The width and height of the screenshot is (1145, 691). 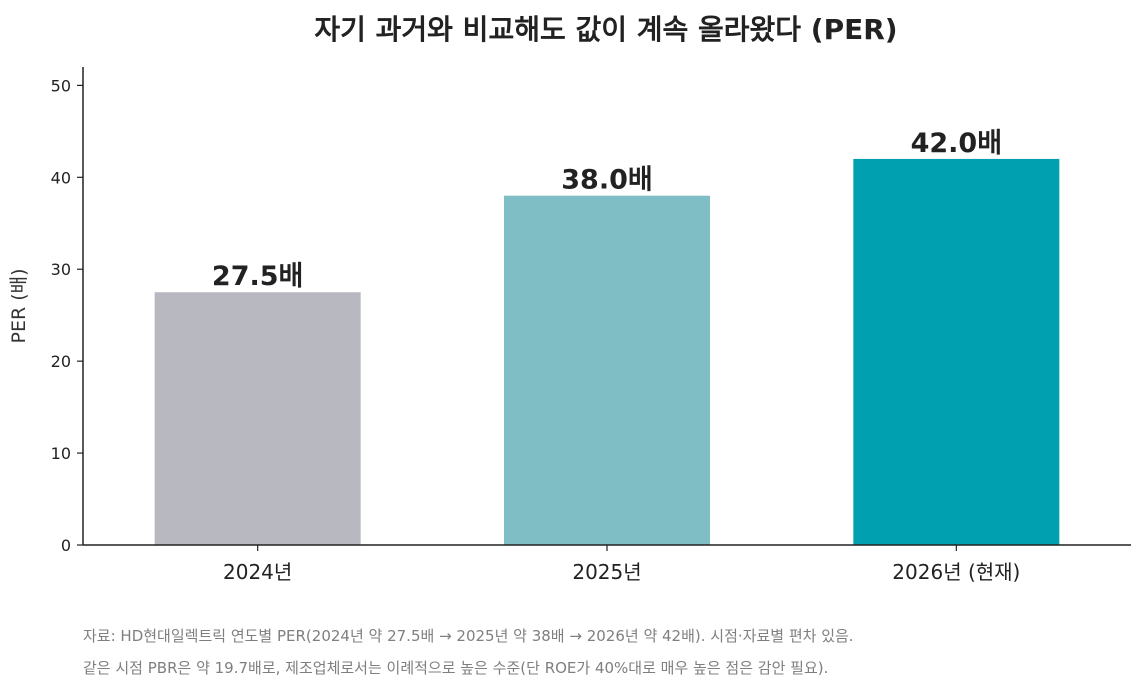 I want to click on x-tick-label: 2026년 (현재), so click(x=956, y=572).